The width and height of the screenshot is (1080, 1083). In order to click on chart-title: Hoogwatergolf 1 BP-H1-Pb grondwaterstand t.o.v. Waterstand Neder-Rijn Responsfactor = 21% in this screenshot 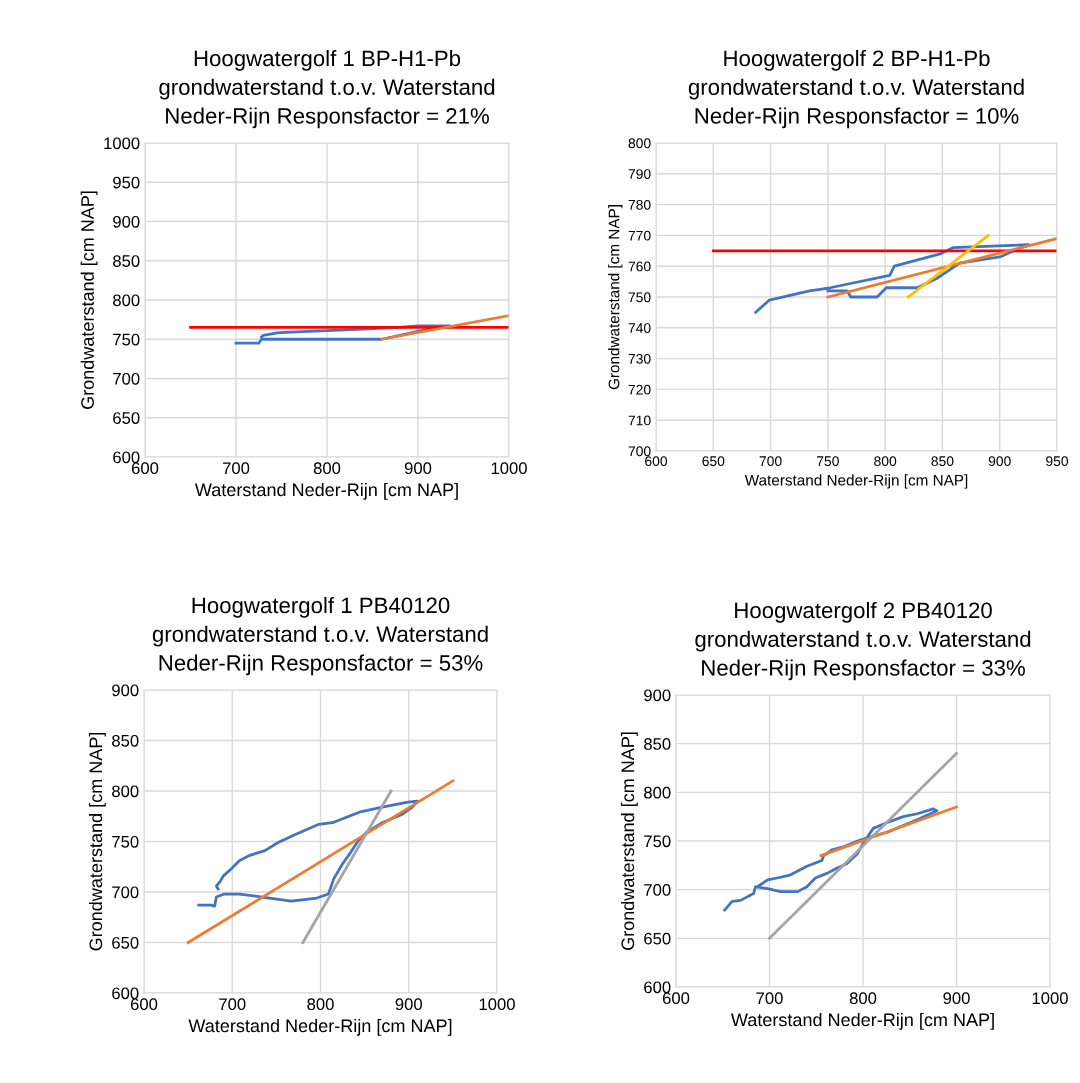, I will do `click(327, 89)`.